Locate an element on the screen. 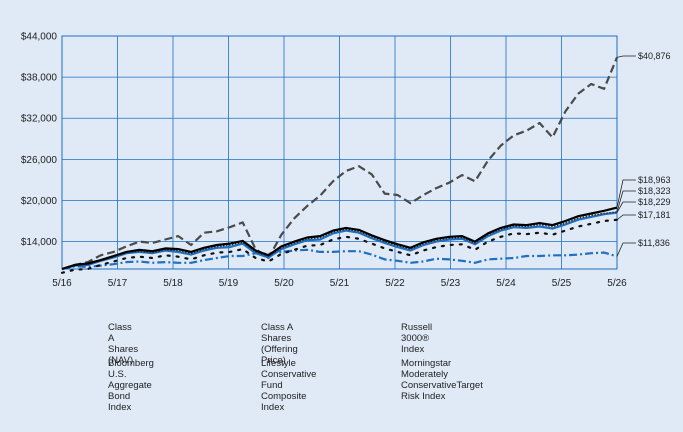  x-tick-label: 5/19 is located at coordinates (229, 283).